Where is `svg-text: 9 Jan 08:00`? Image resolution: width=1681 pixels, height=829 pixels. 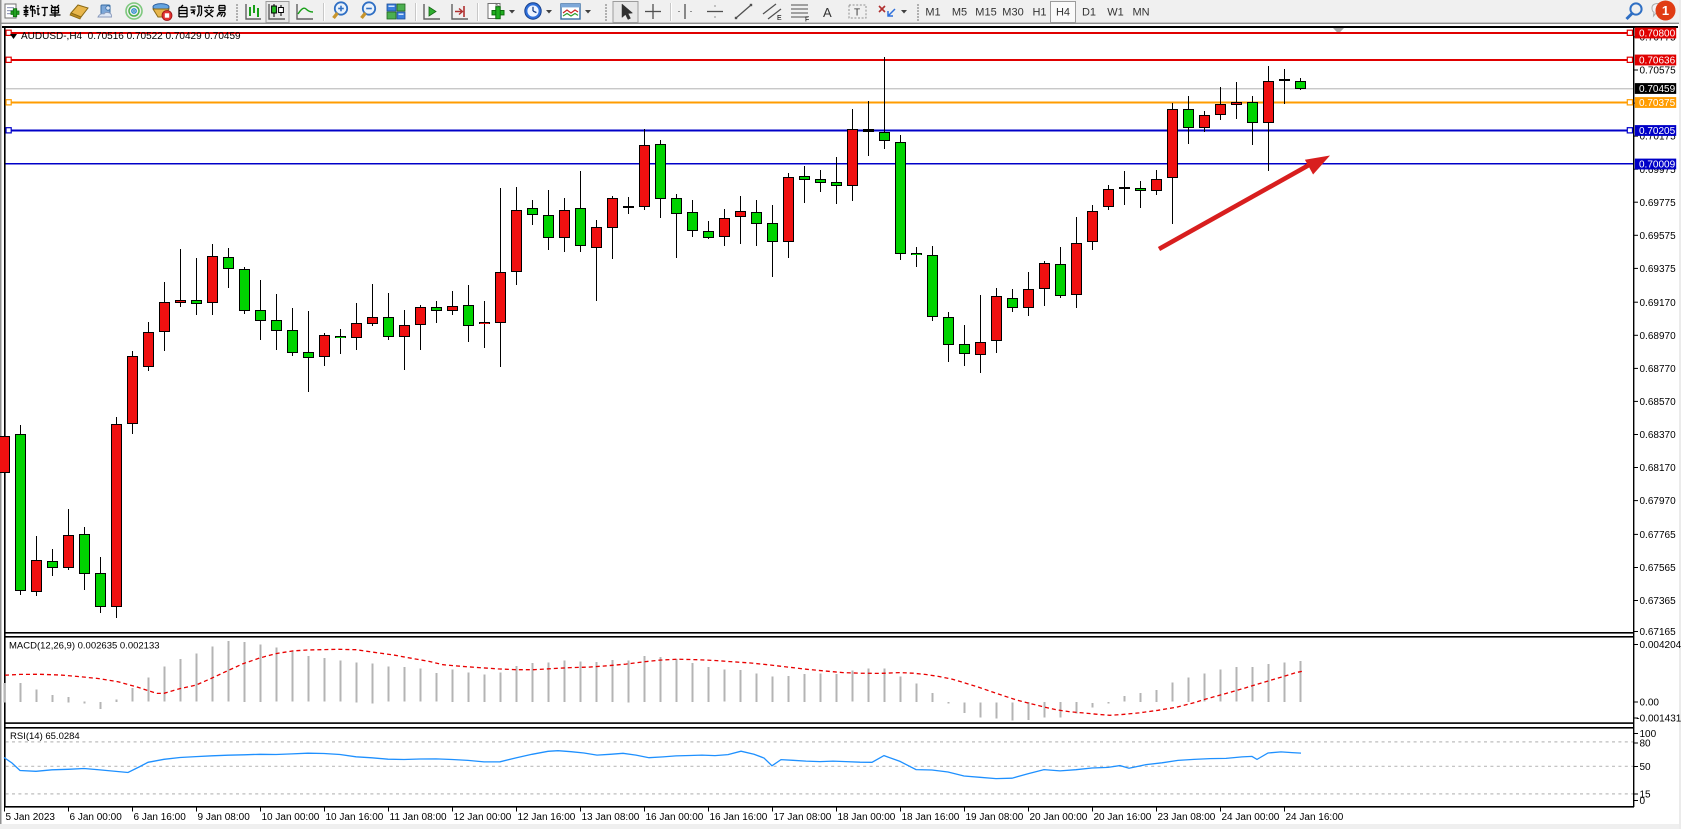
svg-text: 9 Jan 08:00 is located at coordinates (224, 817).